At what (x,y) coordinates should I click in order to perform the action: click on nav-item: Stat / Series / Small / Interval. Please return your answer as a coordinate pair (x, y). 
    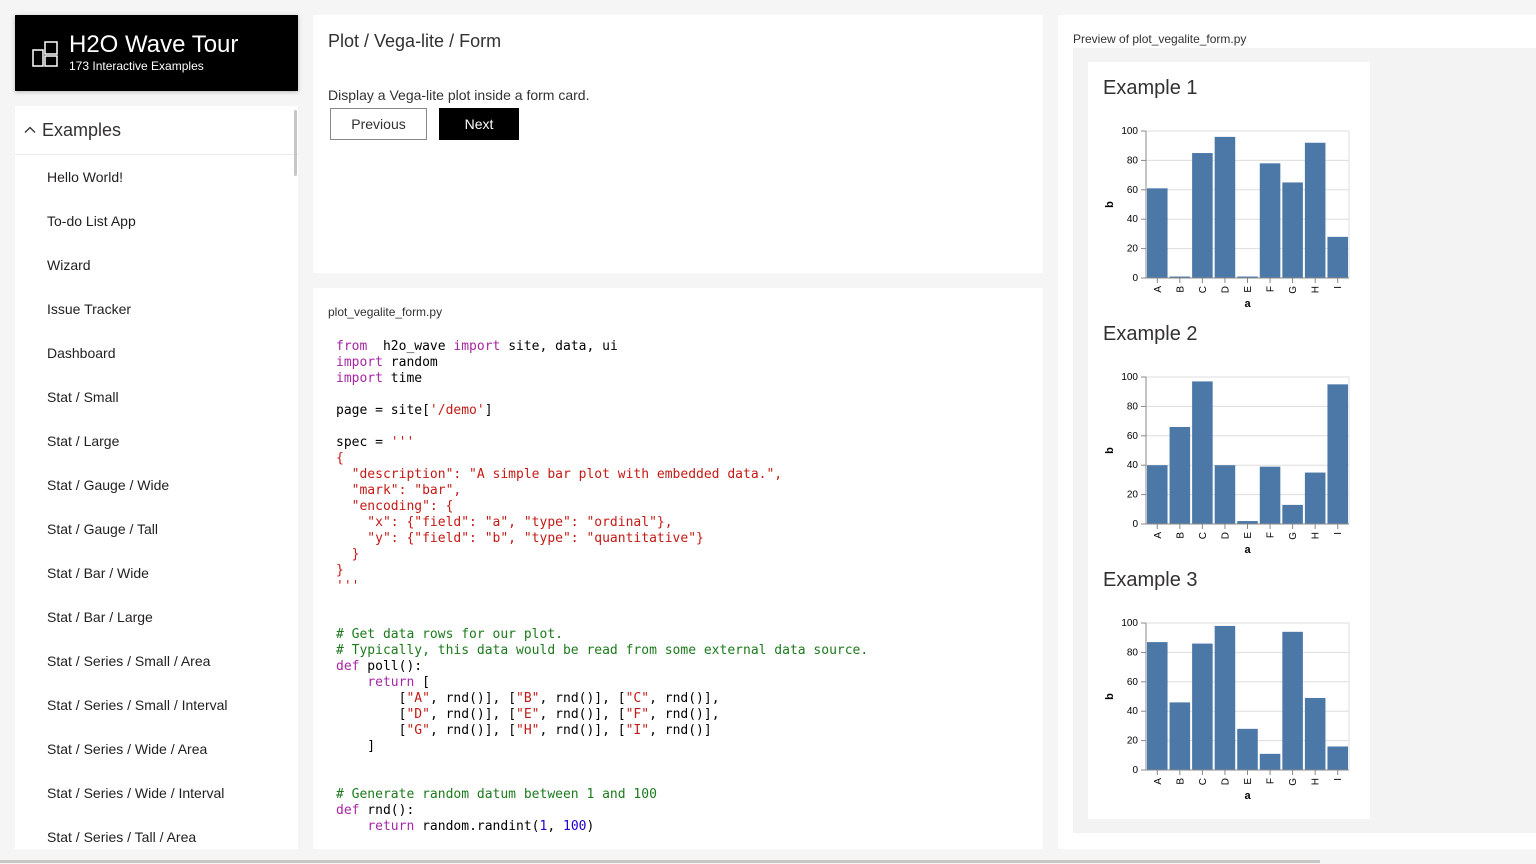
    Looking at the image, I should click on (137, 705).